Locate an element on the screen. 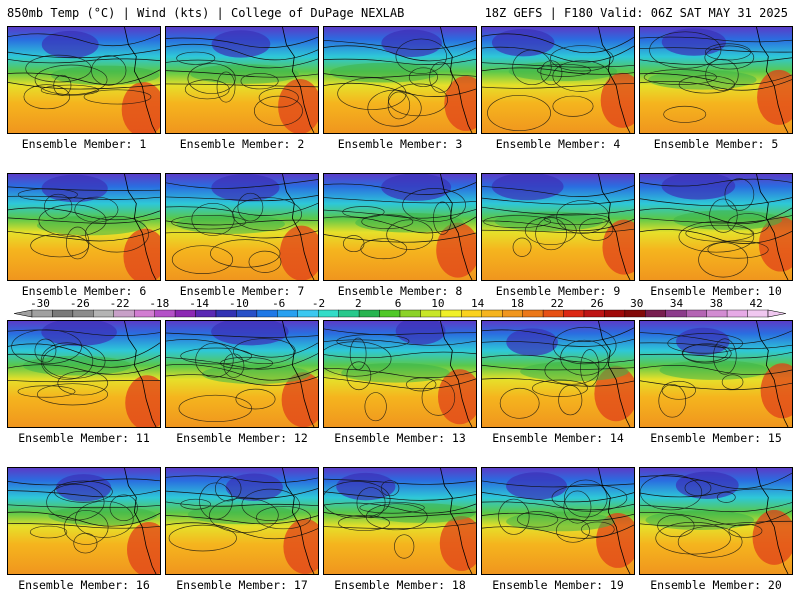 The image size is (800, 600). ensemble-member-label: Ensemble Member: 2 is located at coordinates (242, 144).